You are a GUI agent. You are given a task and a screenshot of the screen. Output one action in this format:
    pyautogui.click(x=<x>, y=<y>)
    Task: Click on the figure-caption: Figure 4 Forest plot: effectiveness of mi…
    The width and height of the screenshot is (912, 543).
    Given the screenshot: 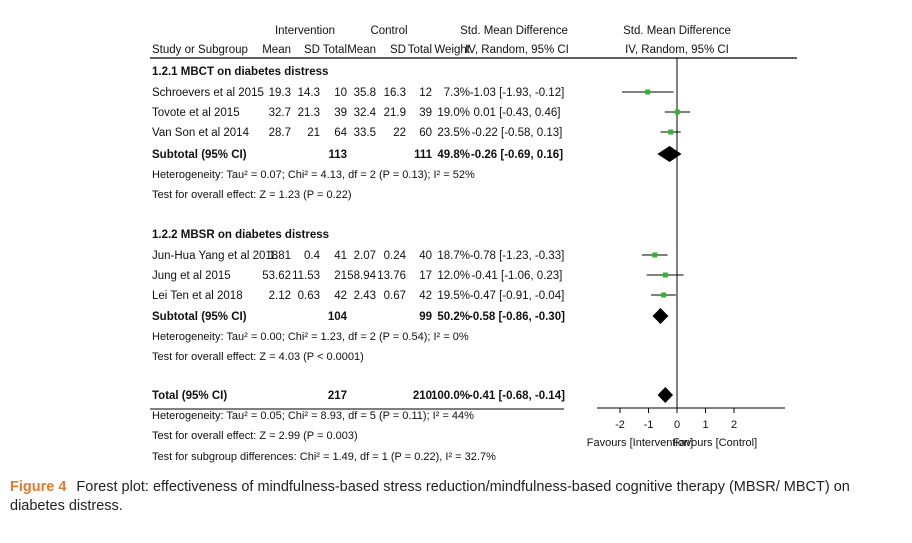 What is the action you would take?
    pyautogui.click(x=456, y=497)
    